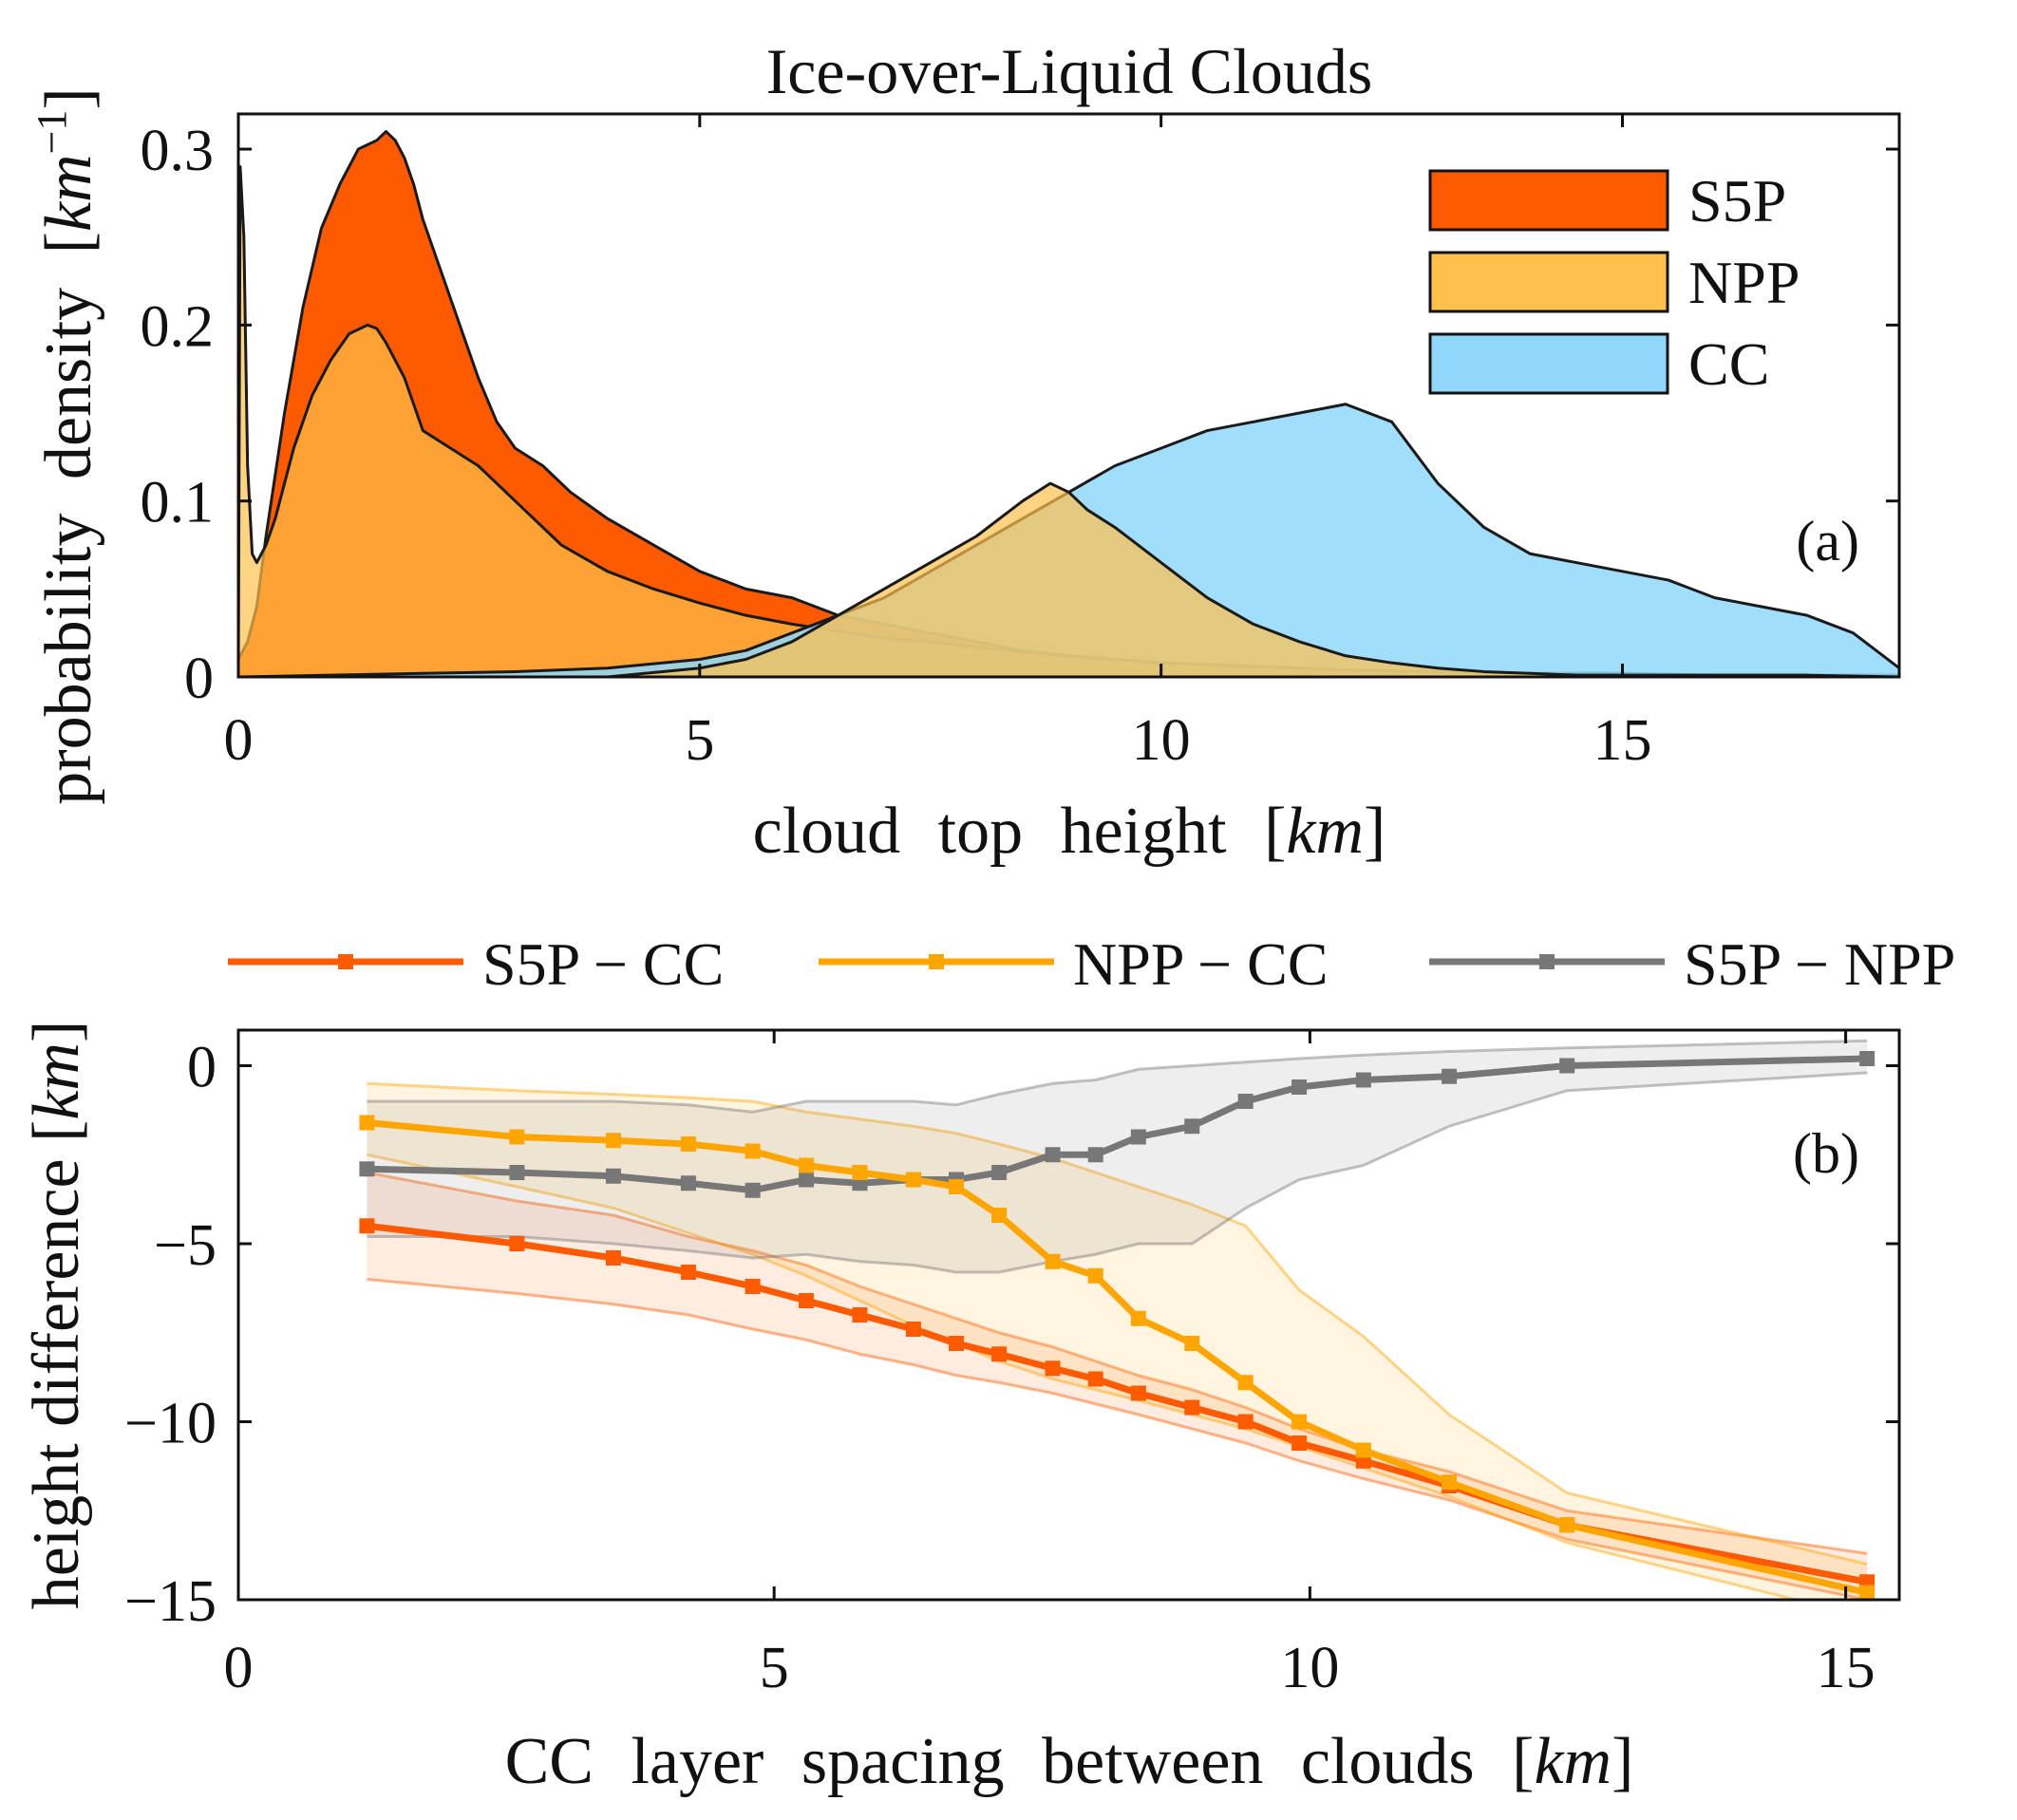  What do you see at coordinates (170, 1601) in the screenshot?
I see `b-ytick-label: −15` at bounding box center [170, 1601].